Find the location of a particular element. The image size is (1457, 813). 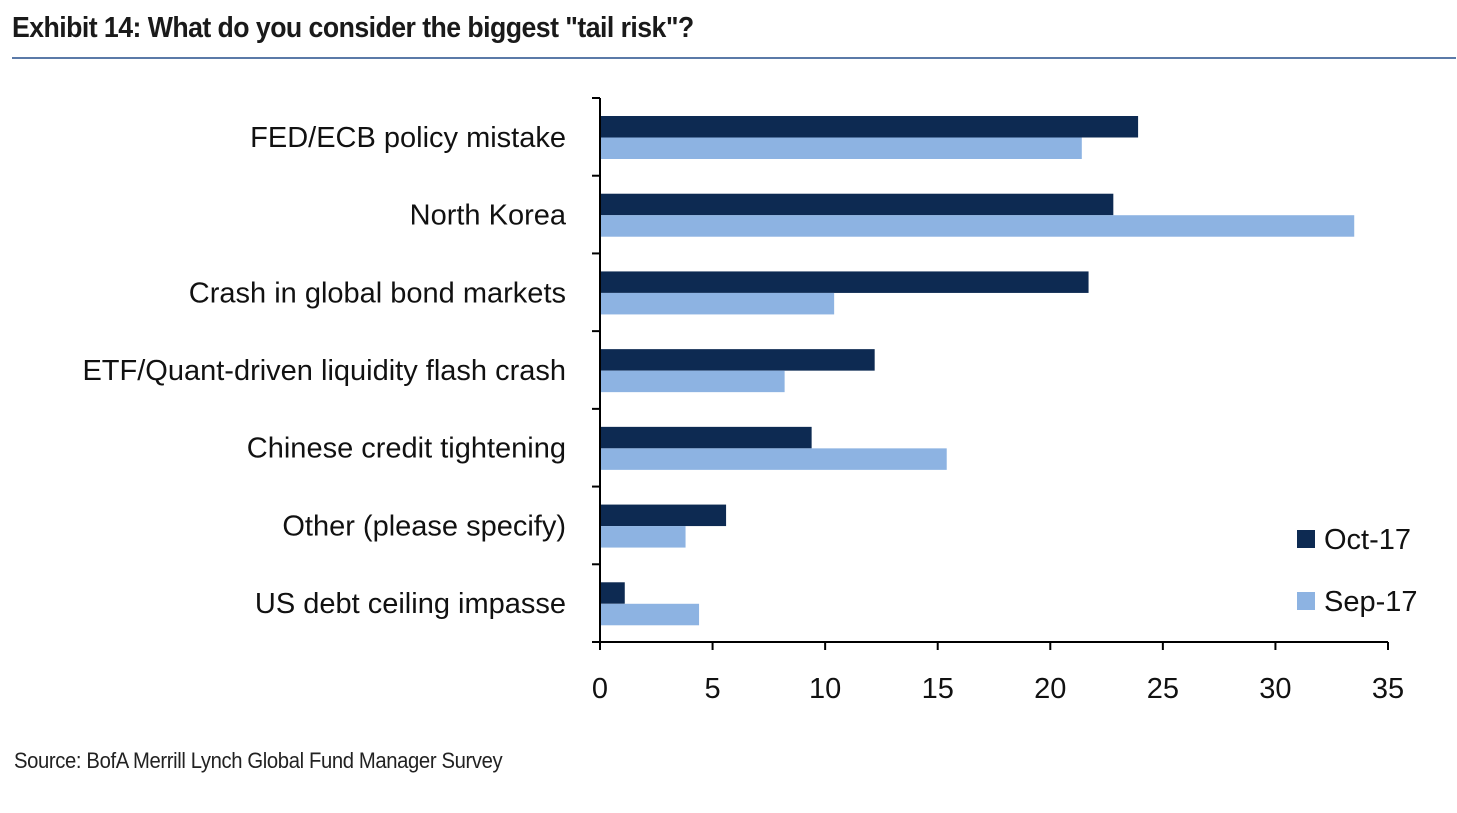

category-label: FED/ECB policy mistake is located at coordinates (408, 138).